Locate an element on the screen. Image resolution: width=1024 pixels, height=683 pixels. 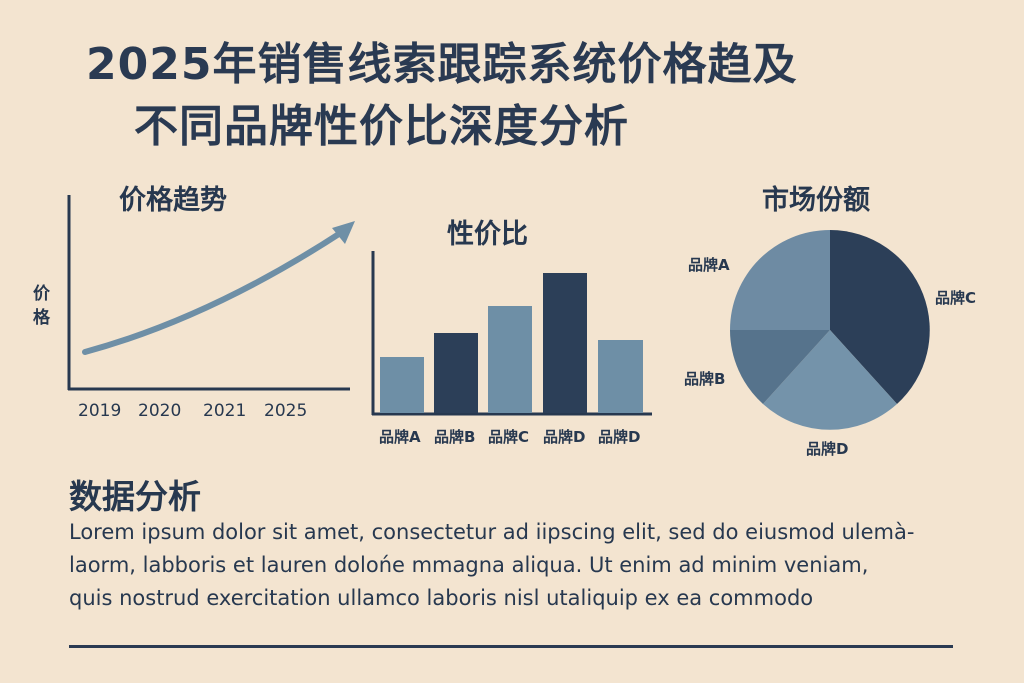
bar-brand-d is located at coordinates (565, 343).